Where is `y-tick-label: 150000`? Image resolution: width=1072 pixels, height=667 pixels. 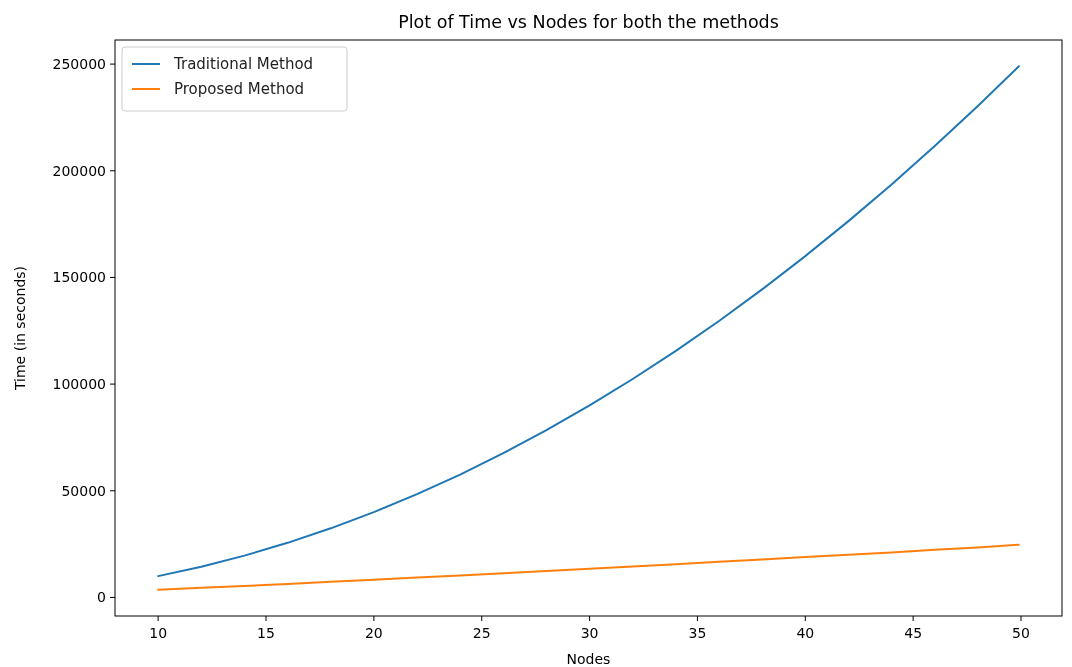
y-tick-label: 150000 is located at coordinates (79, 277).